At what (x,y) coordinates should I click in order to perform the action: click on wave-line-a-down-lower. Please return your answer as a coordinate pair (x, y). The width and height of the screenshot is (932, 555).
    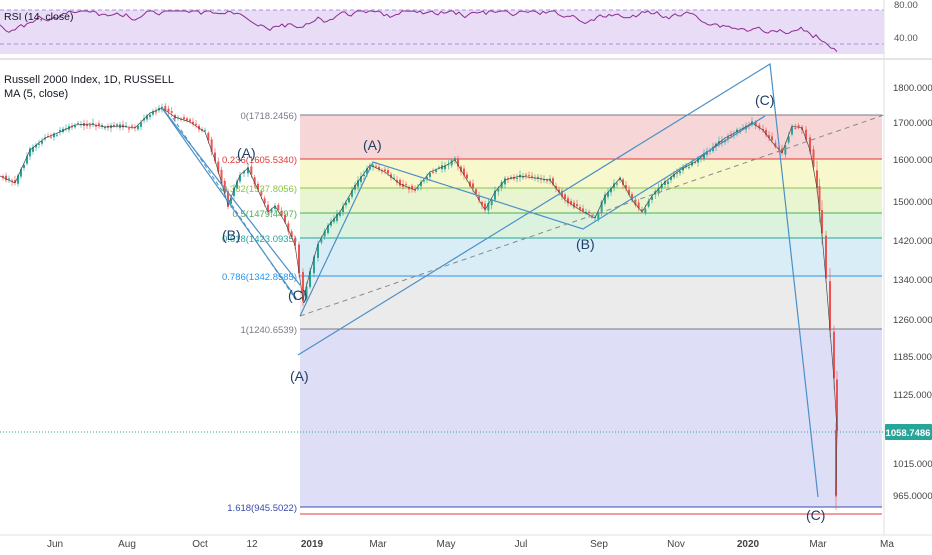
    Looking at the image, I should click on (229, 203).